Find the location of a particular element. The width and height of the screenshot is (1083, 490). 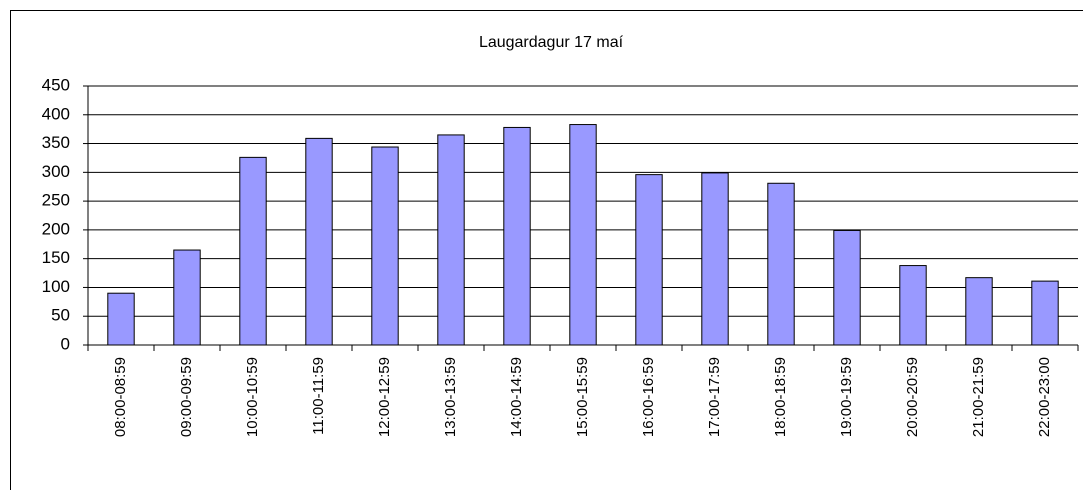

x-tick-label: 15:00-15:59 is located at coordinates (582, 397).